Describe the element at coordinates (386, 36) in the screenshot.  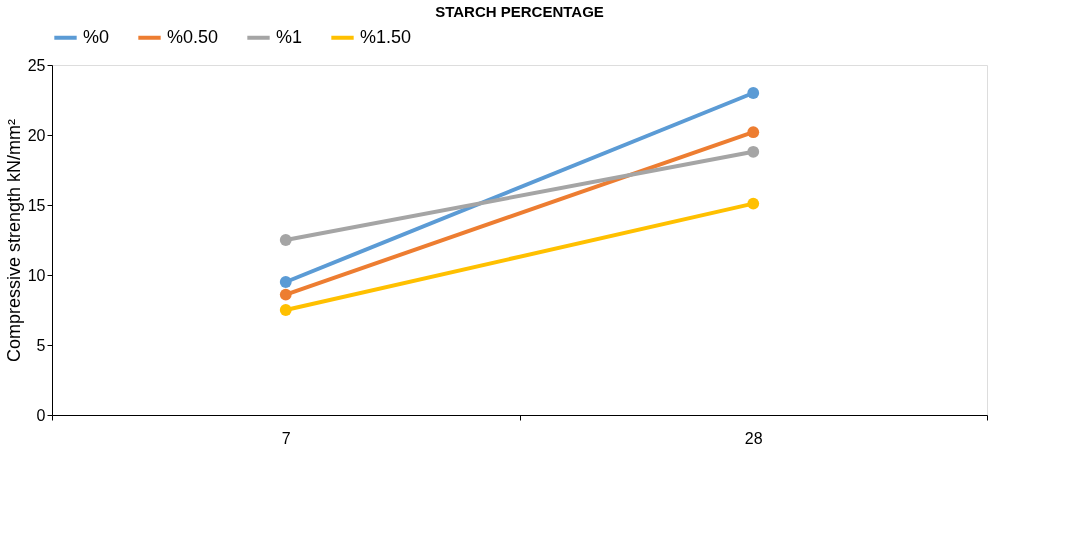
I see `legend-label: %1.50` at that location.